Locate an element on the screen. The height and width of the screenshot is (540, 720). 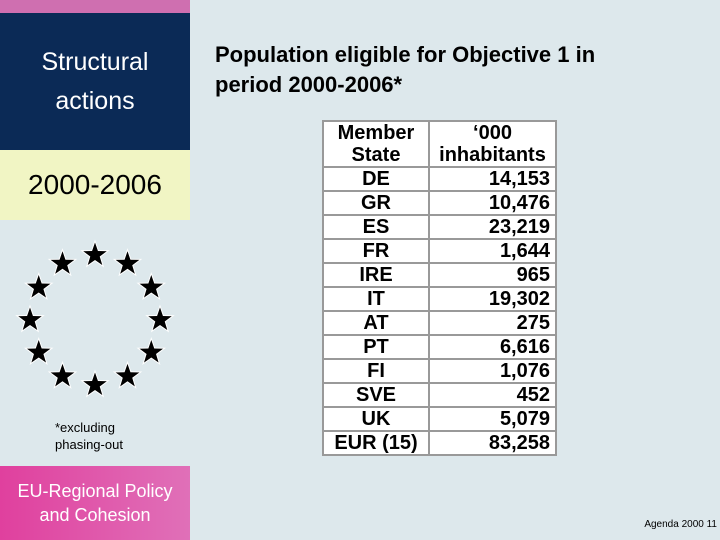
table-row: UK 5,079 is located at coordinates (439, 419).